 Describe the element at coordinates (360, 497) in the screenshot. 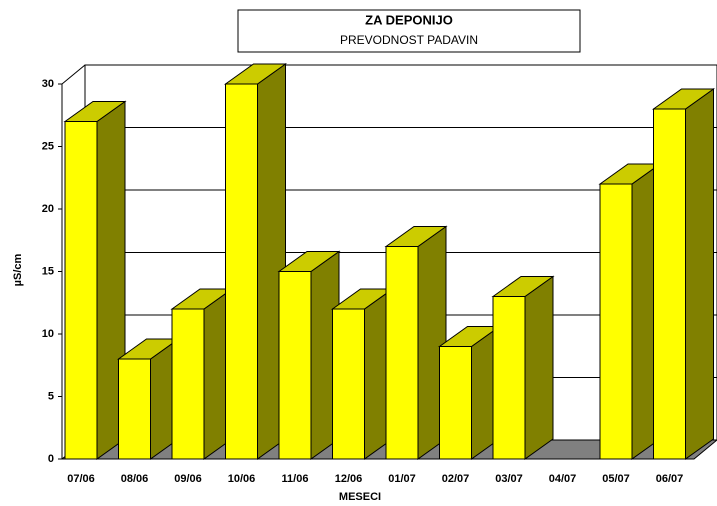

I see `x-axis-label: MESECI` at that location.